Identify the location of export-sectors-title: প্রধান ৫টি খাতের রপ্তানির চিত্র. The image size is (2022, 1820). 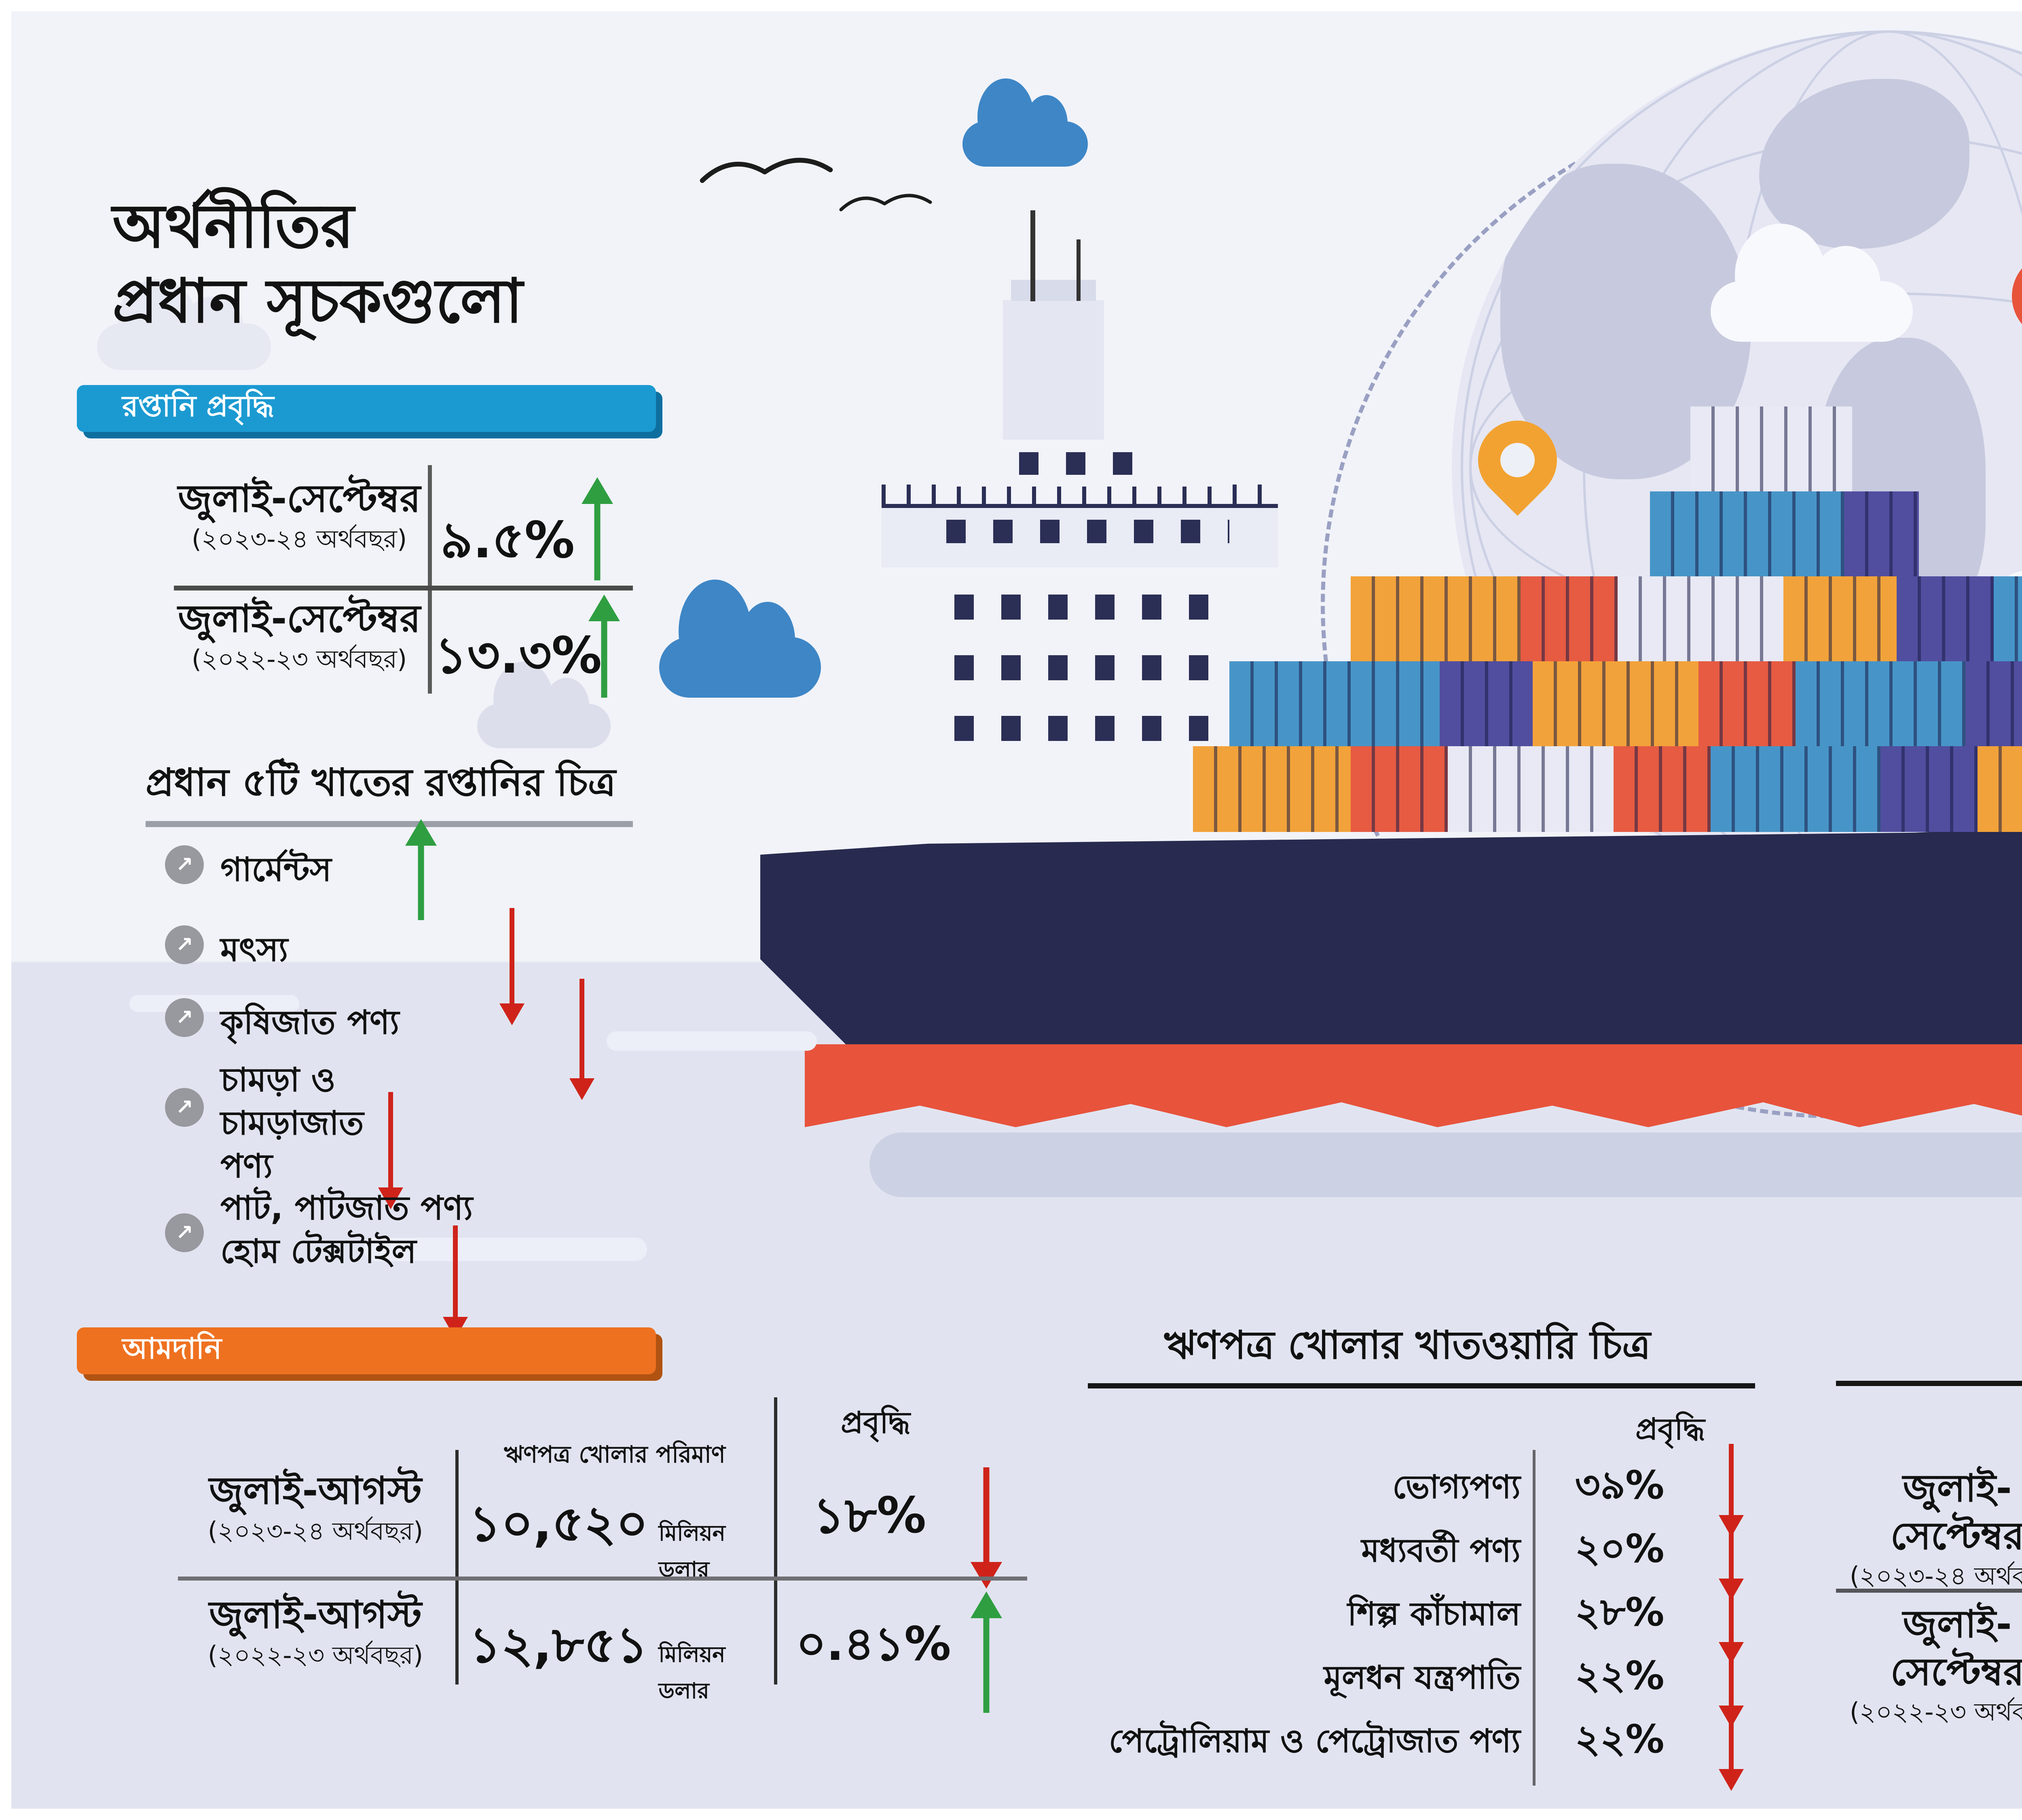
(381, 783).